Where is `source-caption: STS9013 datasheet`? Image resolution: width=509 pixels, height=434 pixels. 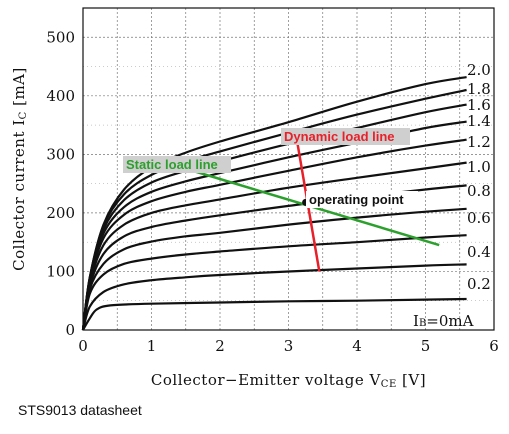 source-caption: STS9013 datasheet is located at coordinates (80, 410).